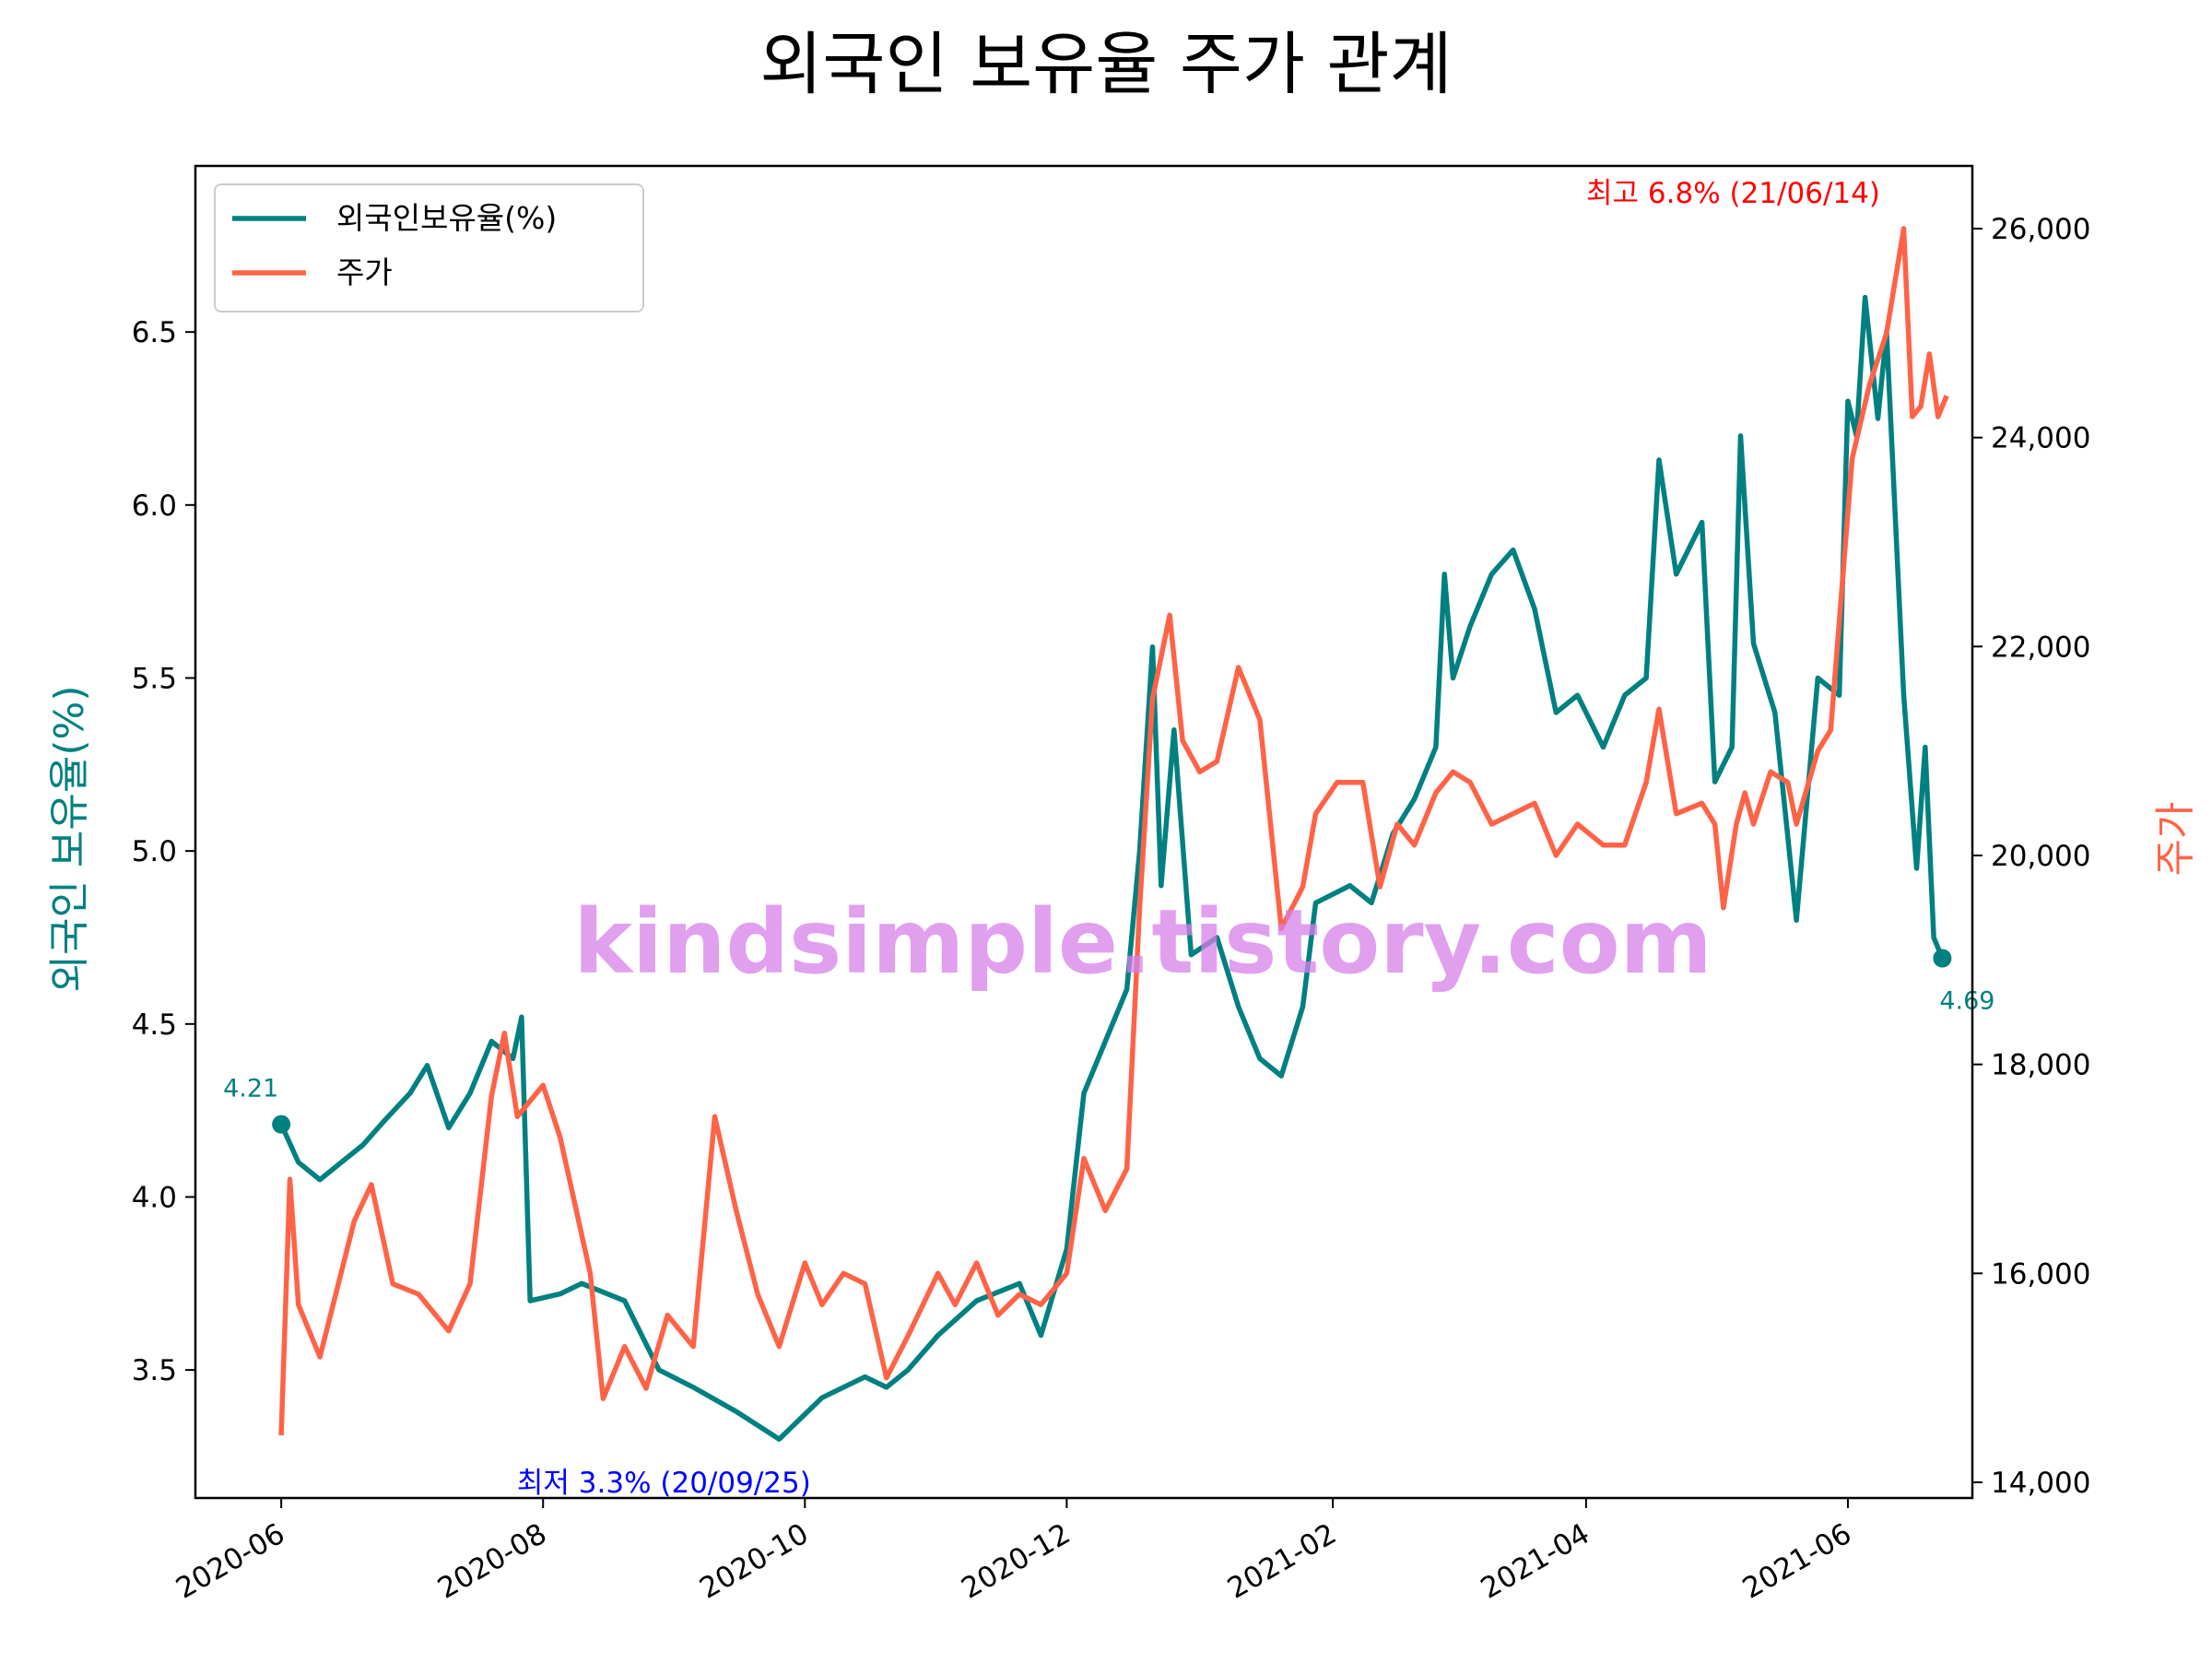 This screenshot has width=2212, height=1663. Describe the element at coordinates (2040, 439) in the screenshot. I see `y-axis-right-tick-label: 24,000` at that location.